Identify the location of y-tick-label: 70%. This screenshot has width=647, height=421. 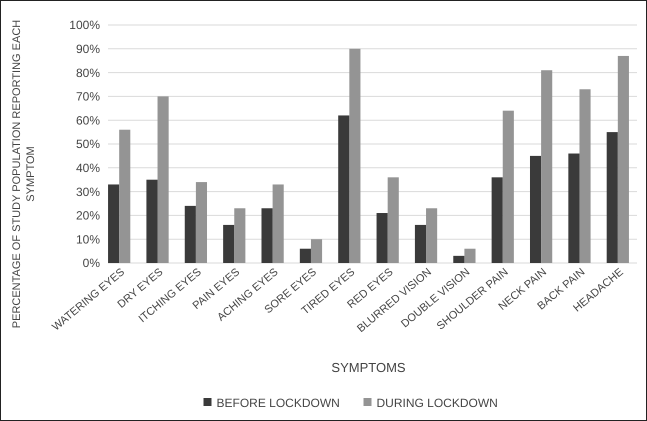
(88, 97).